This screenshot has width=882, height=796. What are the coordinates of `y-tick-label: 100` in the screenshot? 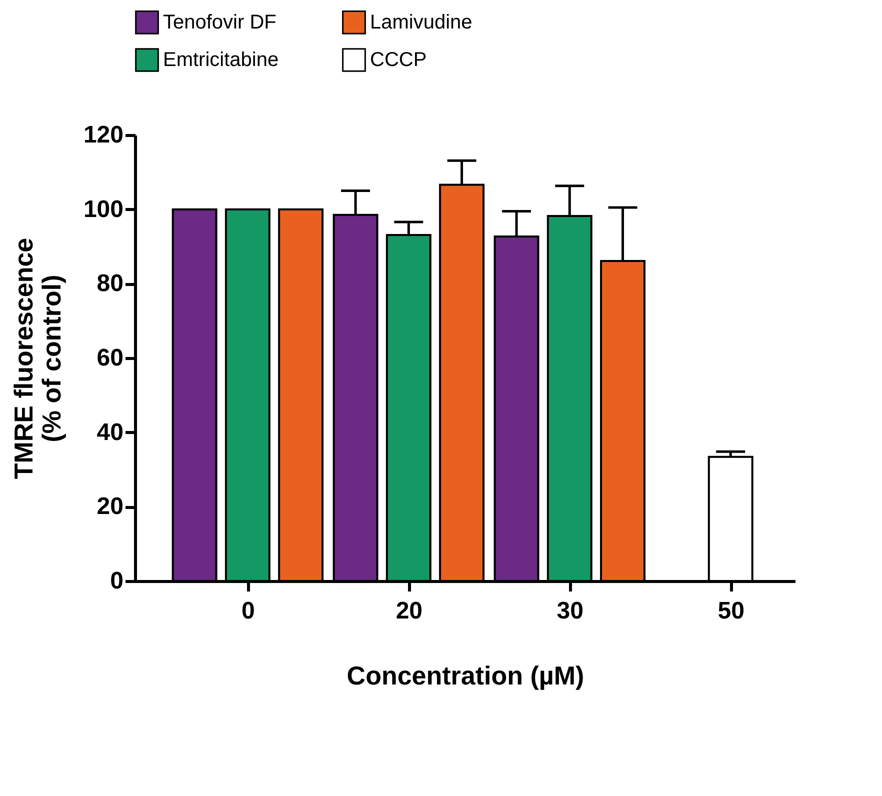 It's located at (103, 209).